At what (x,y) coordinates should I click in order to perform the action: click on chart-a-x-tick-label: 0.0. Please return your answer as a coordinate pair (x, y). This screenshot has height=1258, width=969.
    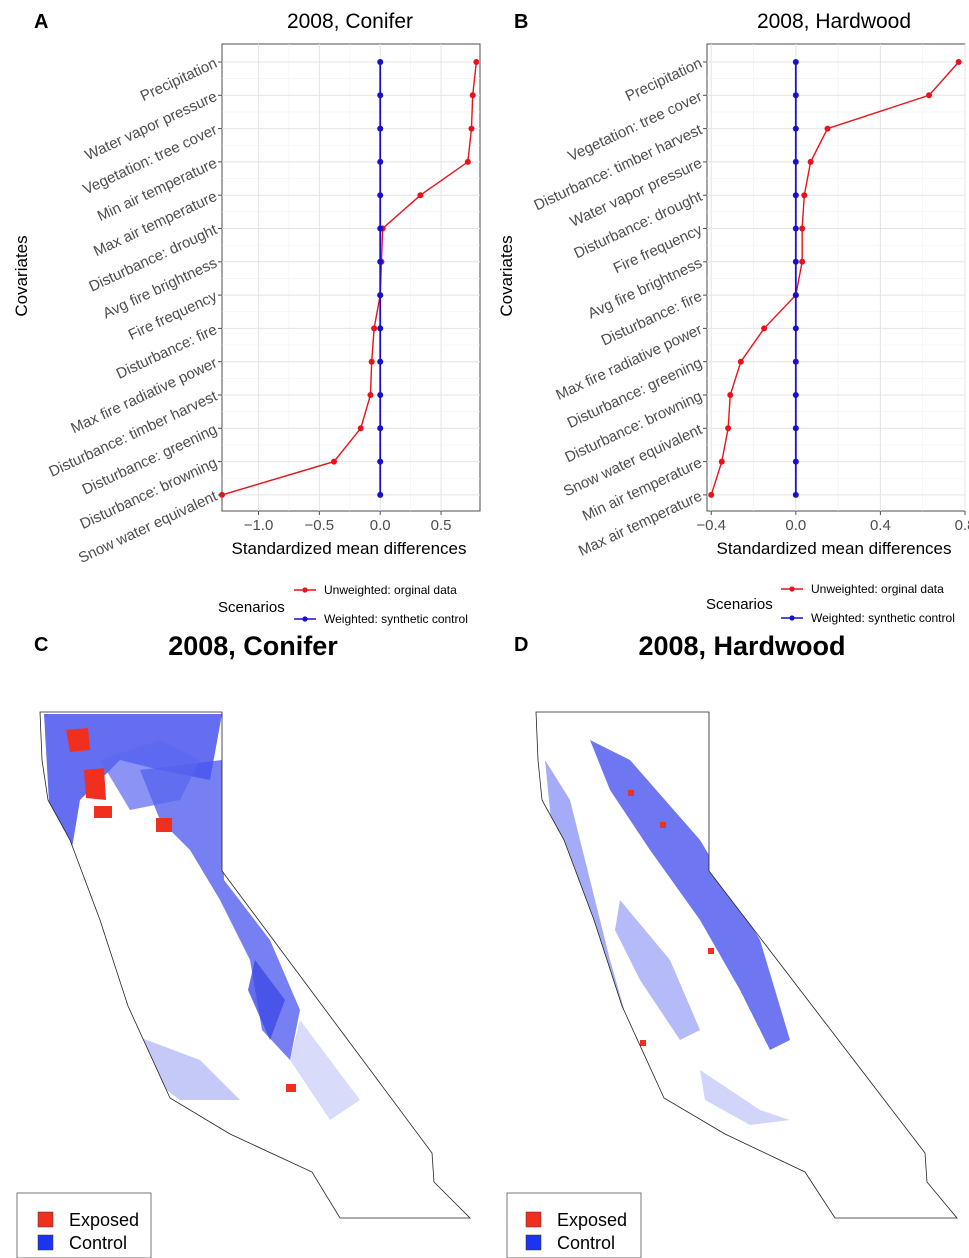
    Looking at the image, I should click on (380, 525).